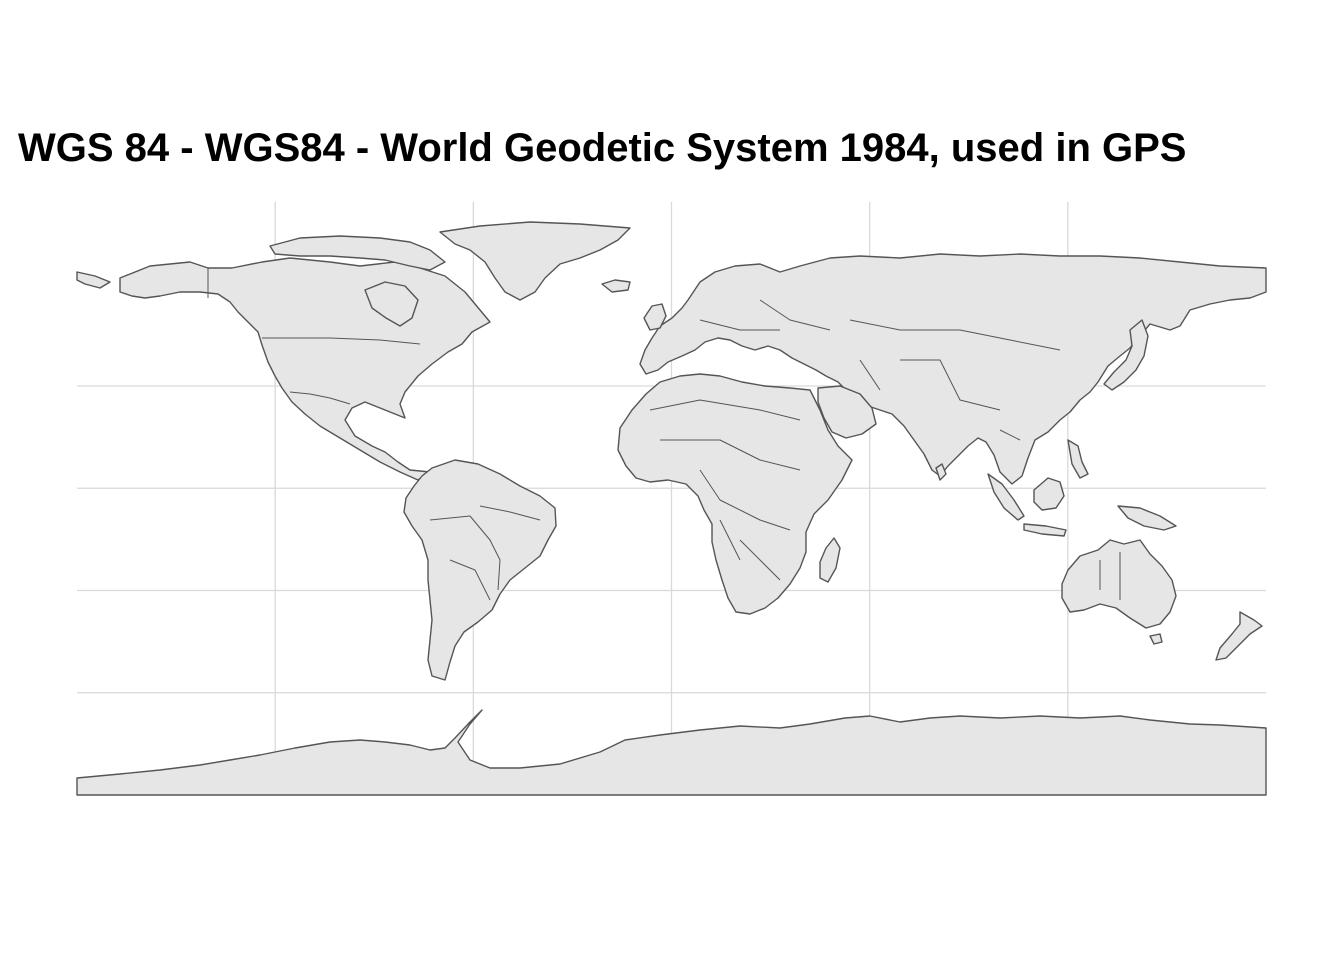 The height and width of the screenshot is (960, 1344). Describe the element at coordinates (941, 472) in the screenshot. I see `sri-lanka` at that location.